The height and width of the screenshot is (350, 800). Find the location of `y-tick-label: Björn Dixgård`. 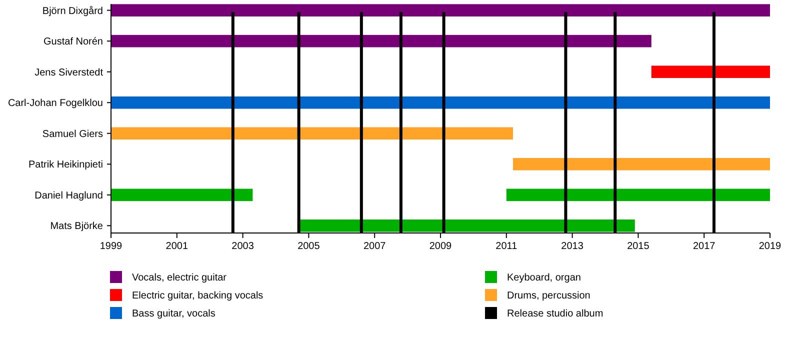

y-tick-label: Björn Dixgård is located at coordinates (72, 10).